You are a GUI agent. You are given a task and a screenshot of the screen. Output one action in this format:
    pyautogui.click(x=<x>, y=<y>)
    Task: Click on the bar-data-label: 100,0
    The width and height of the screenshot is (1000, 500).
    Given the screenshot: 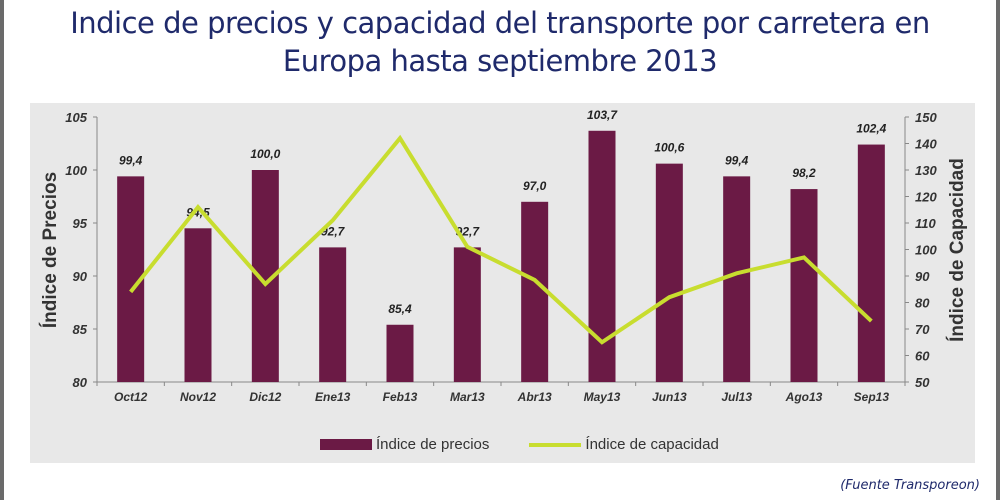 What is the action you would take?
    pyautogui.click(x=265, y=154)
    